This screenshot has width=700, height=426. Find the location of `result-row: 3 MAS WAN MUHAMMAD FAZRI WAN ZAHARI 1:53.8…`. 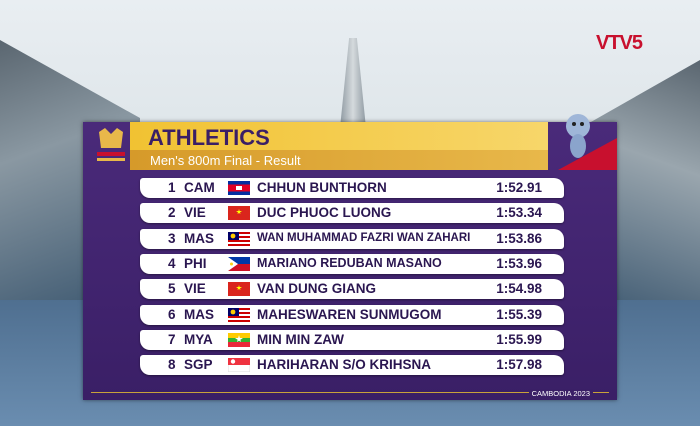

result-row: 3 MAS WAN MUHAMMAD FAZRI WAN ZAHARI 1:53.8… is located at coordinates (352, 239).